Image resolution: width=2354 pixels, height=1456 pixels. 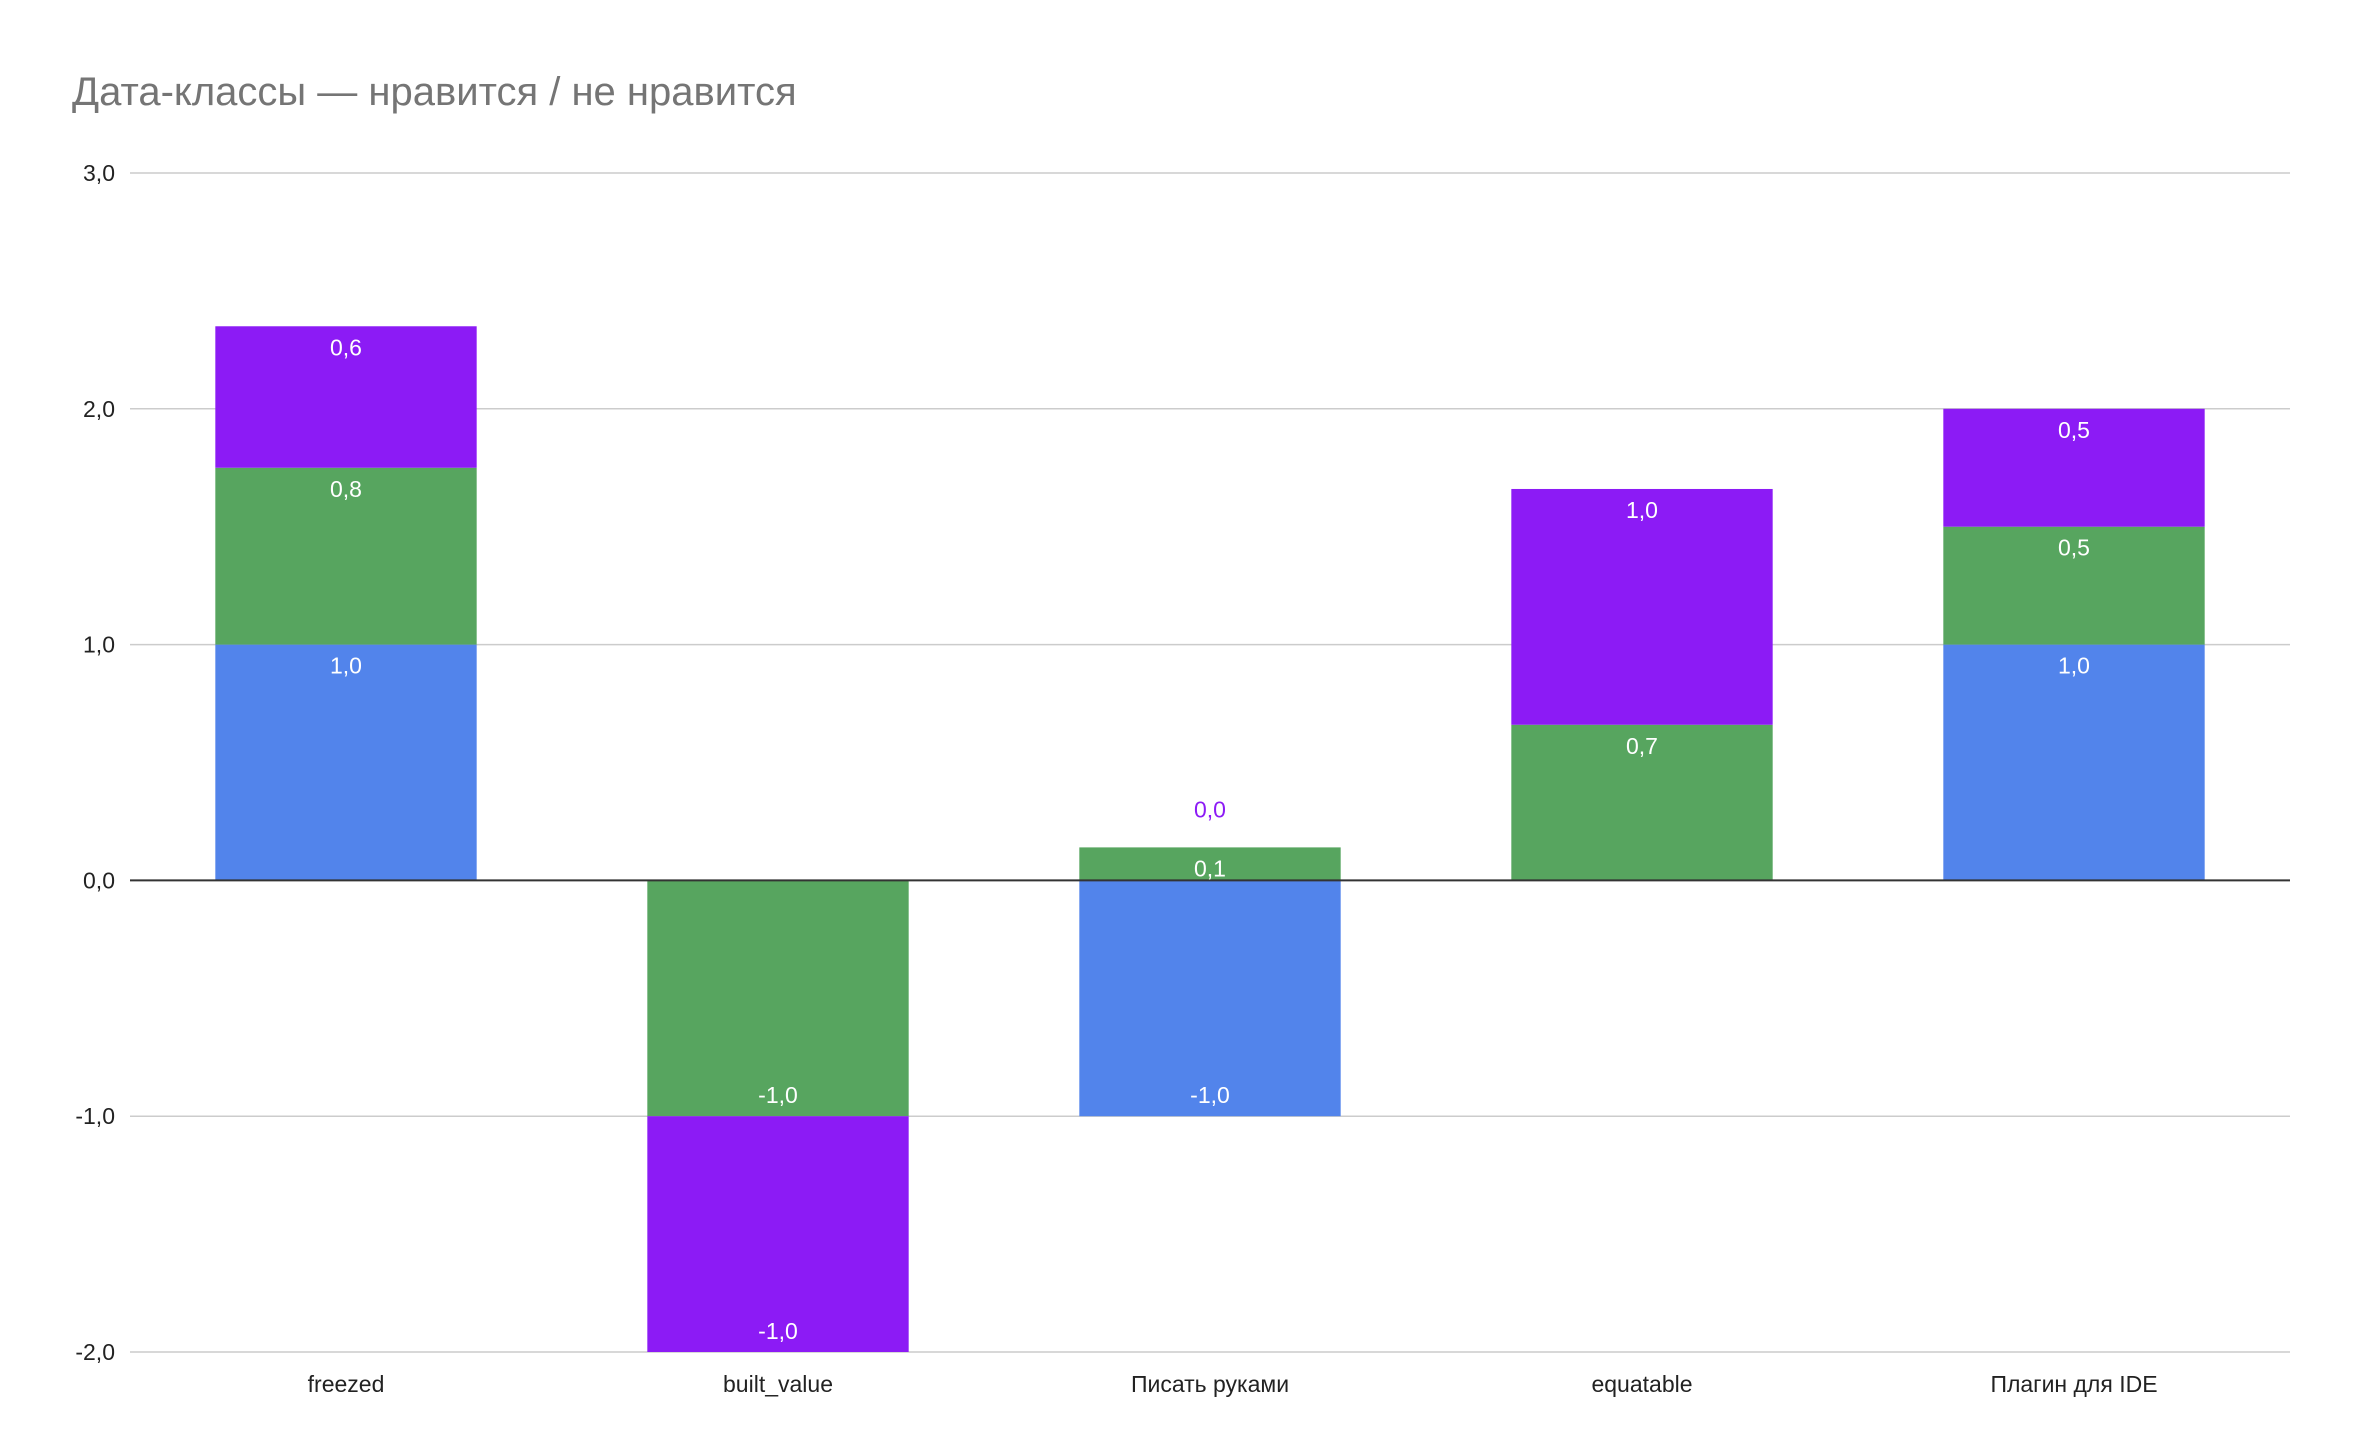 What do you see at coordinates (95, 1352) in the screenshot?
I see `y-tick-label: -2,0` at bounding box center [95, 1352].